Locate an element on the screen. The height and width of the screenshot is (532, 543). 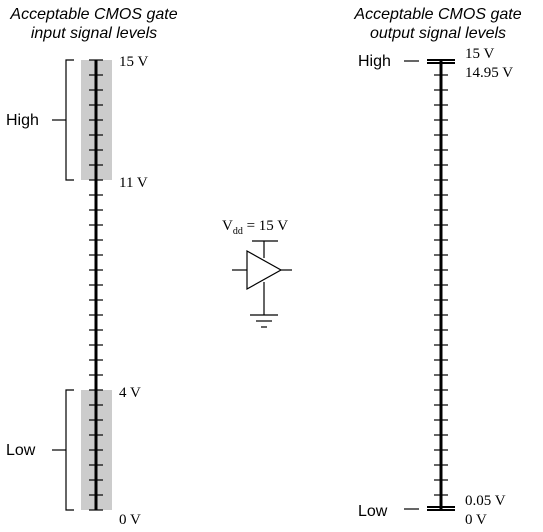
input-label-15v: 15 V is located at coordinates (133, 62).